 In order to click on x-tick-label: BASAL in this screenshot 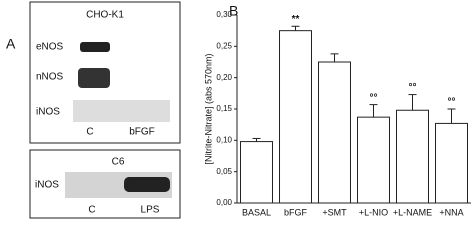, I will do `click(256, 212)`.